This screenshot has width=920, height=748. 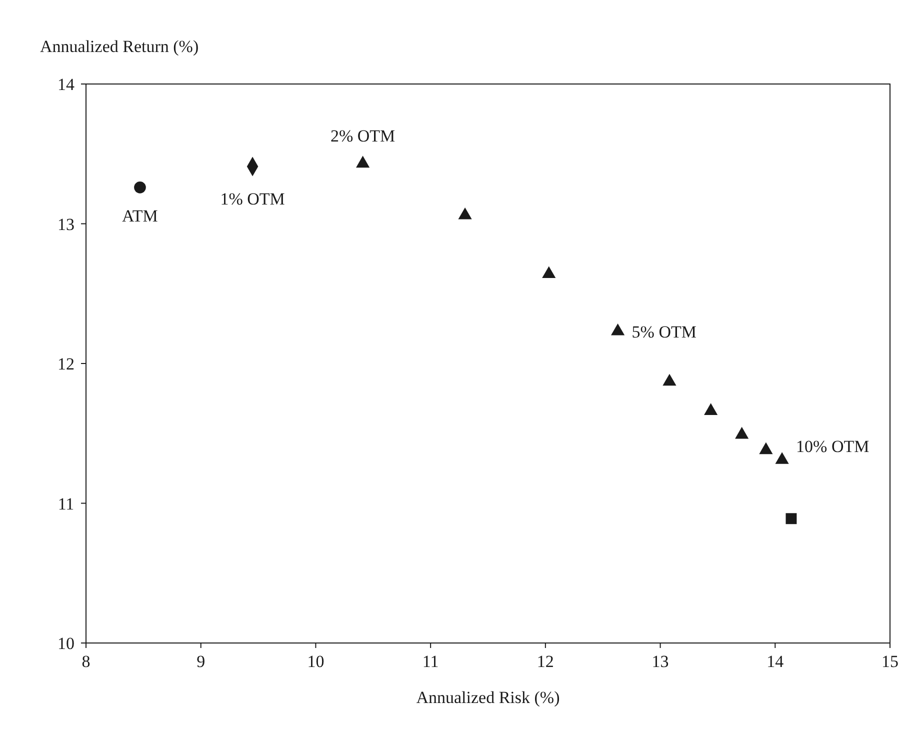 What do you see at coordinates (66, 504) in the screenshot?
I see `y-tick-label: 11` at bounding box center [66, 504].